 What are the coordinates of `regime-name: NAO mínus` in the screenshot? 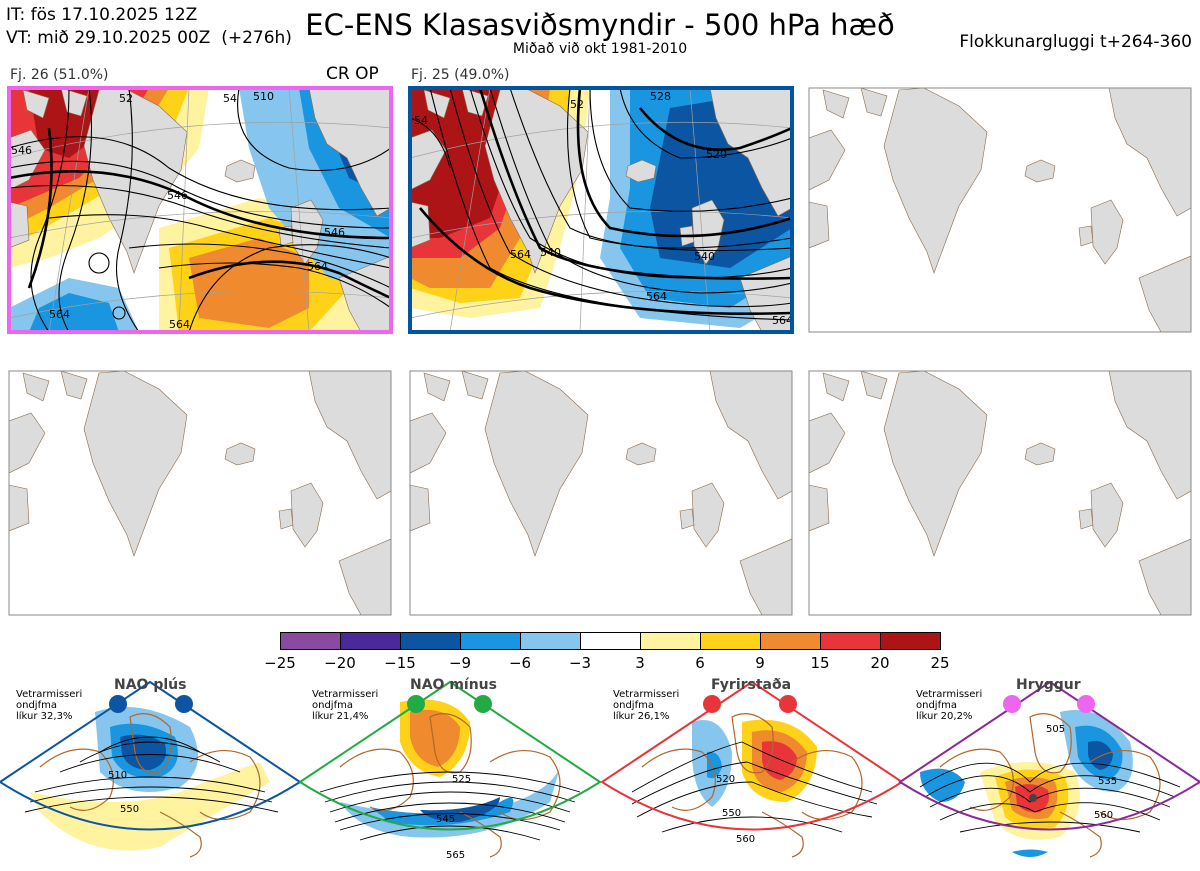 It's located at (453, 685).